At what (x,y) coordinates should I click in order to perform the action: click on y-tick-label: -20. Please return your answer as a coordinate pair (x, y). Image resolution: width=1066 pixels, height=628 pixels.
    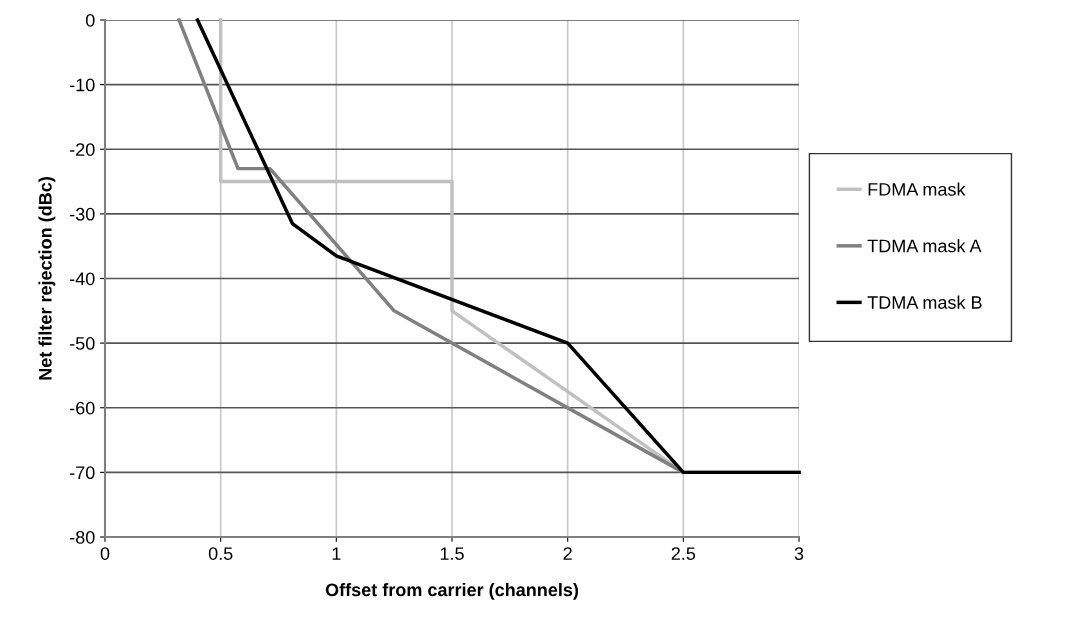
    Looking at the image, I should click on (82, 149).